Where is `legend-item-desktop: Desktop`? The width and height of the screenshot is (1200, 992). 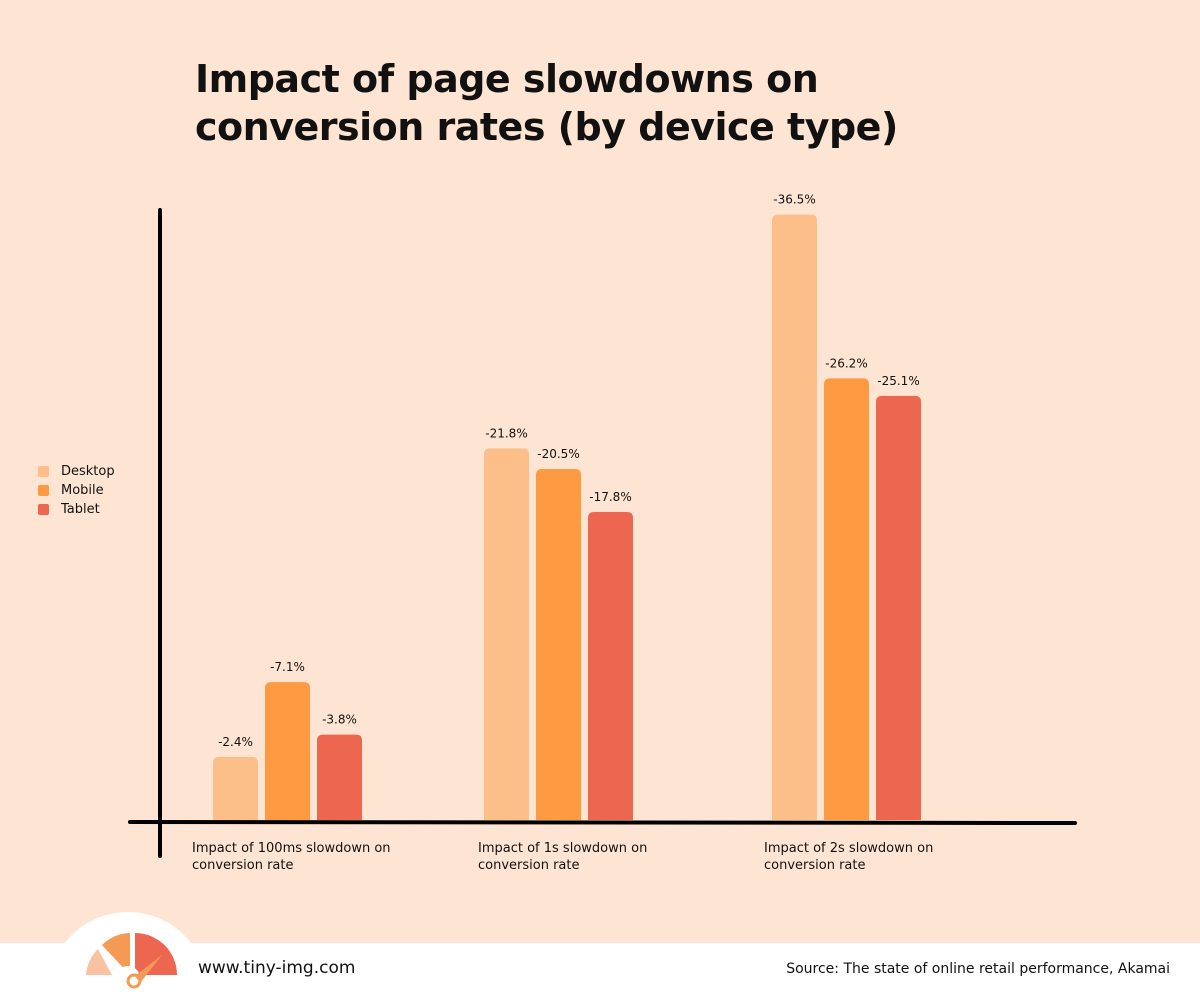 legend-item-desktop: Desktop is located at coordinates (76, 471).